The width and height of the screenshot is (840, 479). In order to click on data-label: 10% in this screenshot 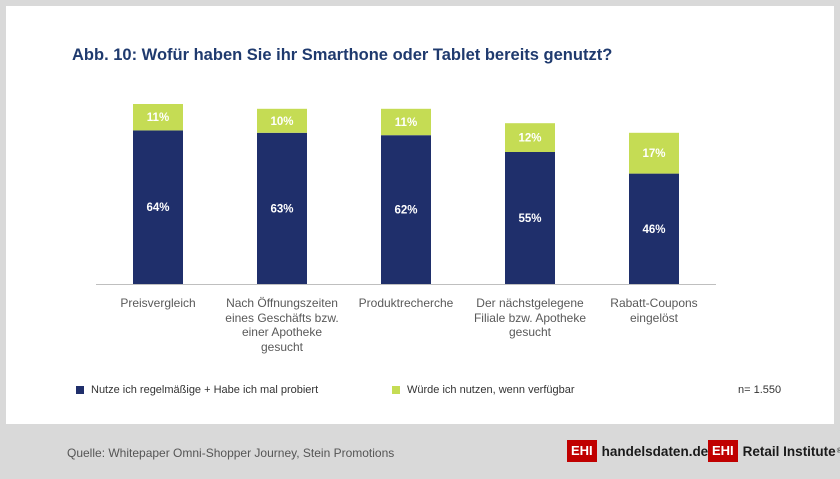, I will do `click(281, 122)`.